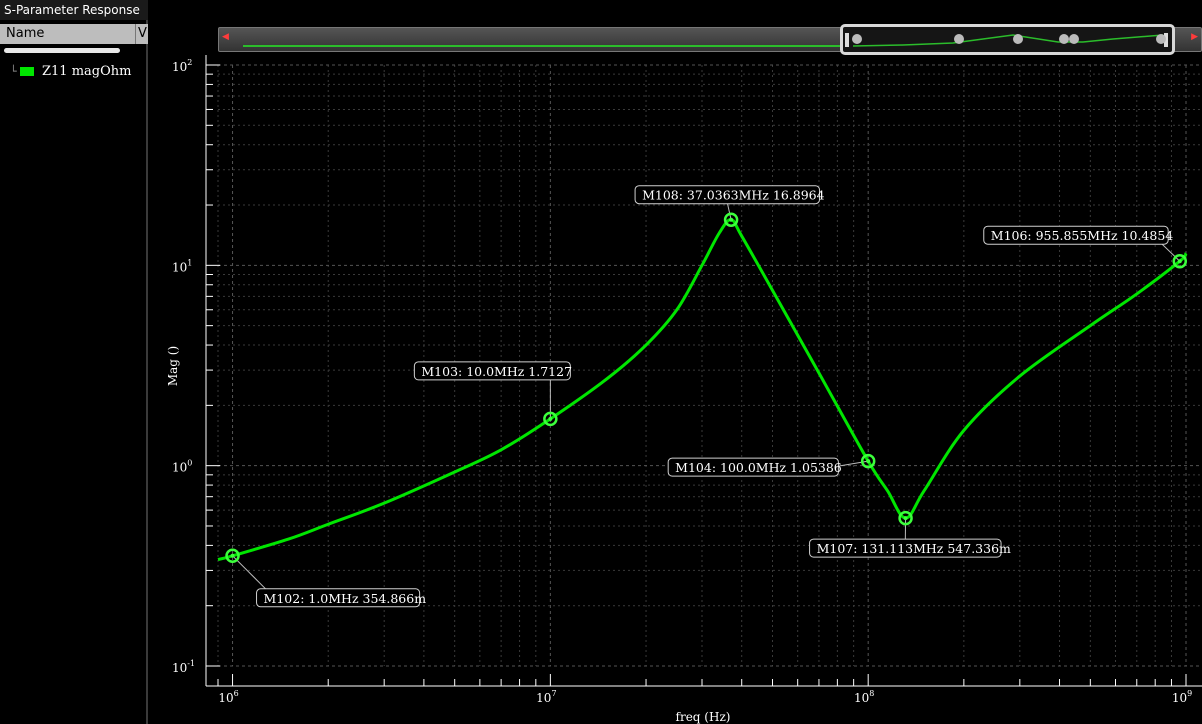  What do you see at coordinates (182, 266) in the screenshot?
I see `y-tick-label: 10¹` at bounding box center [182, 266].